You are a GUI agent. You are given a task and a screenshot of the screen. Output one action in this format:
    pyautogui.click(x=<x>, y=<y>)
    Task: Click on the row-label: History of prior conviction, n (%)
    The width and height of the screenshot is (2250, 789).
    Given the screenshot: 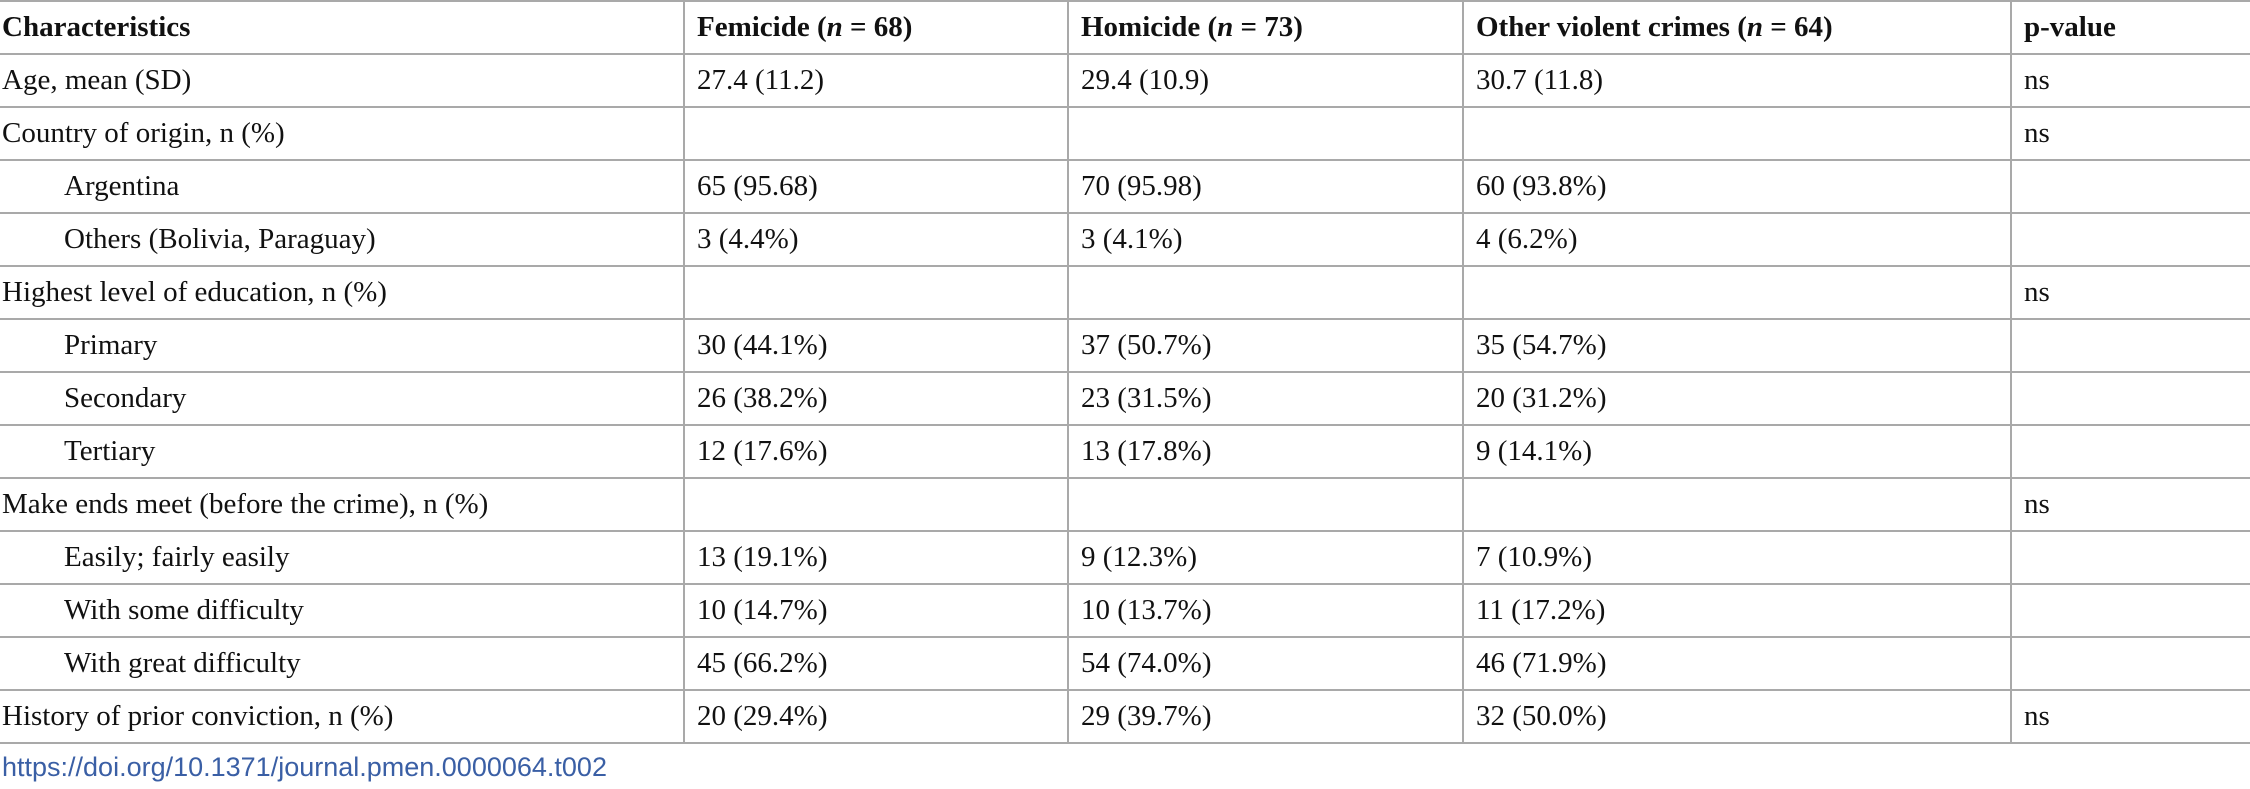 What is the action you would take?
    pyautogui.click(x=342, y=717)
    